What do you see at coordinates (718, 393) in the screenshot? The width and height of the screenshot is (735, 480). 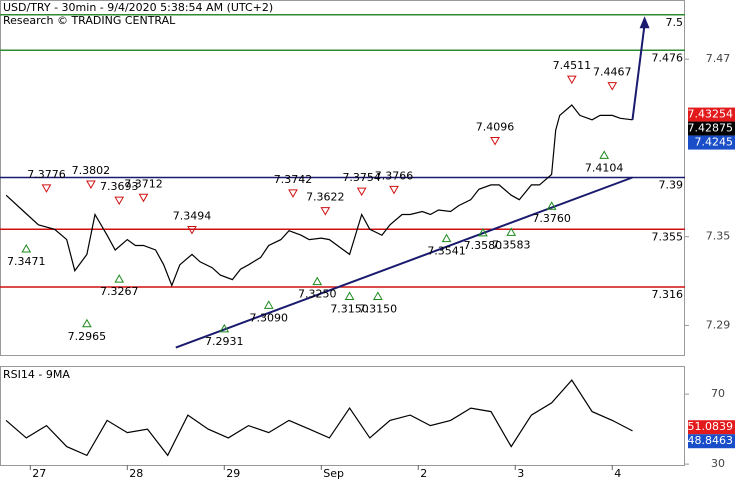 I see `y-tick-label: 70` at bounding box center [718, 393].